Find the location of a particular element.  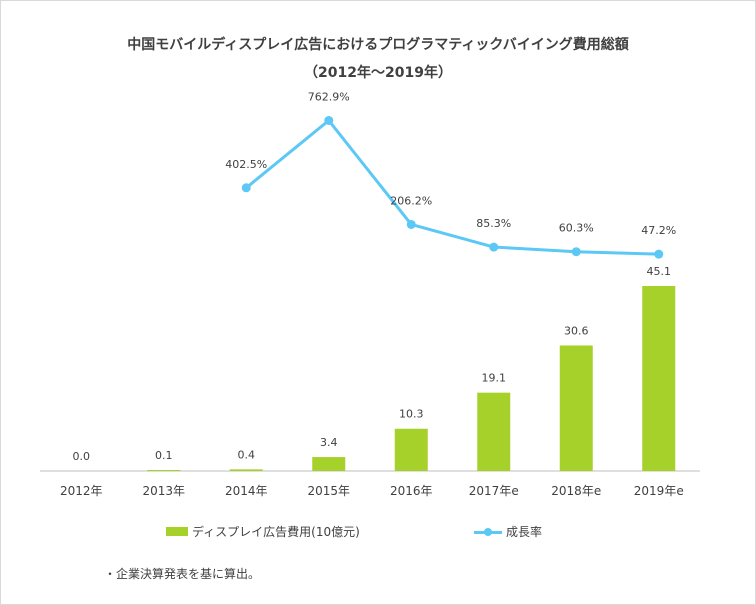

legend-line-swatch is located at coordinates (488, 532).